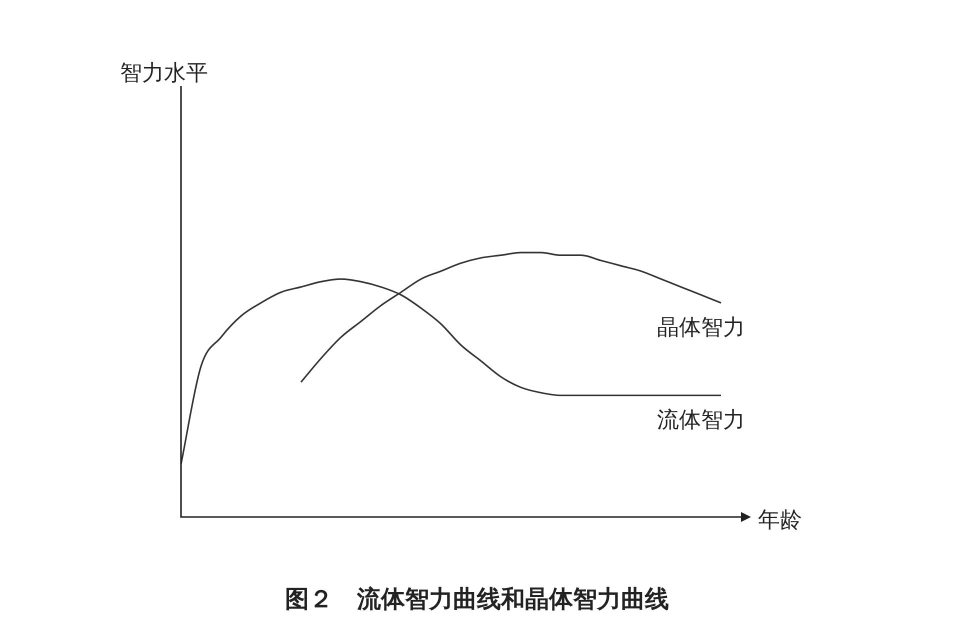 The height and width of the screenshot is (634, 954). What do you see at coordinates (701, 328) in the screenshot?
I see `series-label: 晶体智力` at bounding box center [701, 328].